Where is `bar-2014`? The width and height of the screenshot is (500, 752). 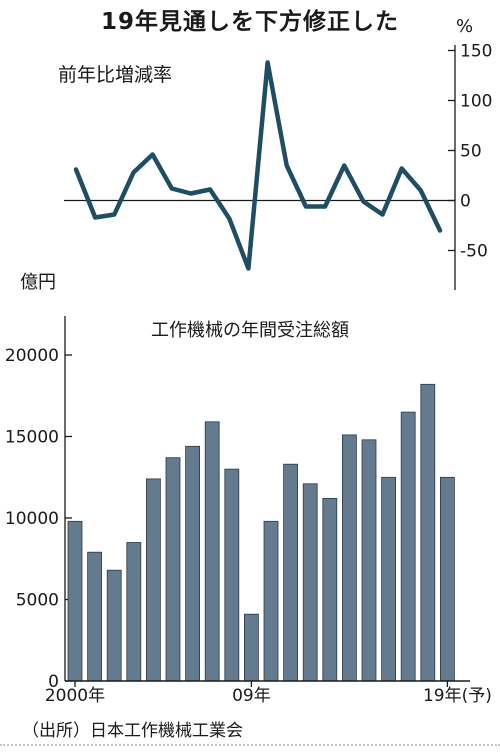 bar-2014 is located at coordinates (349, 558).